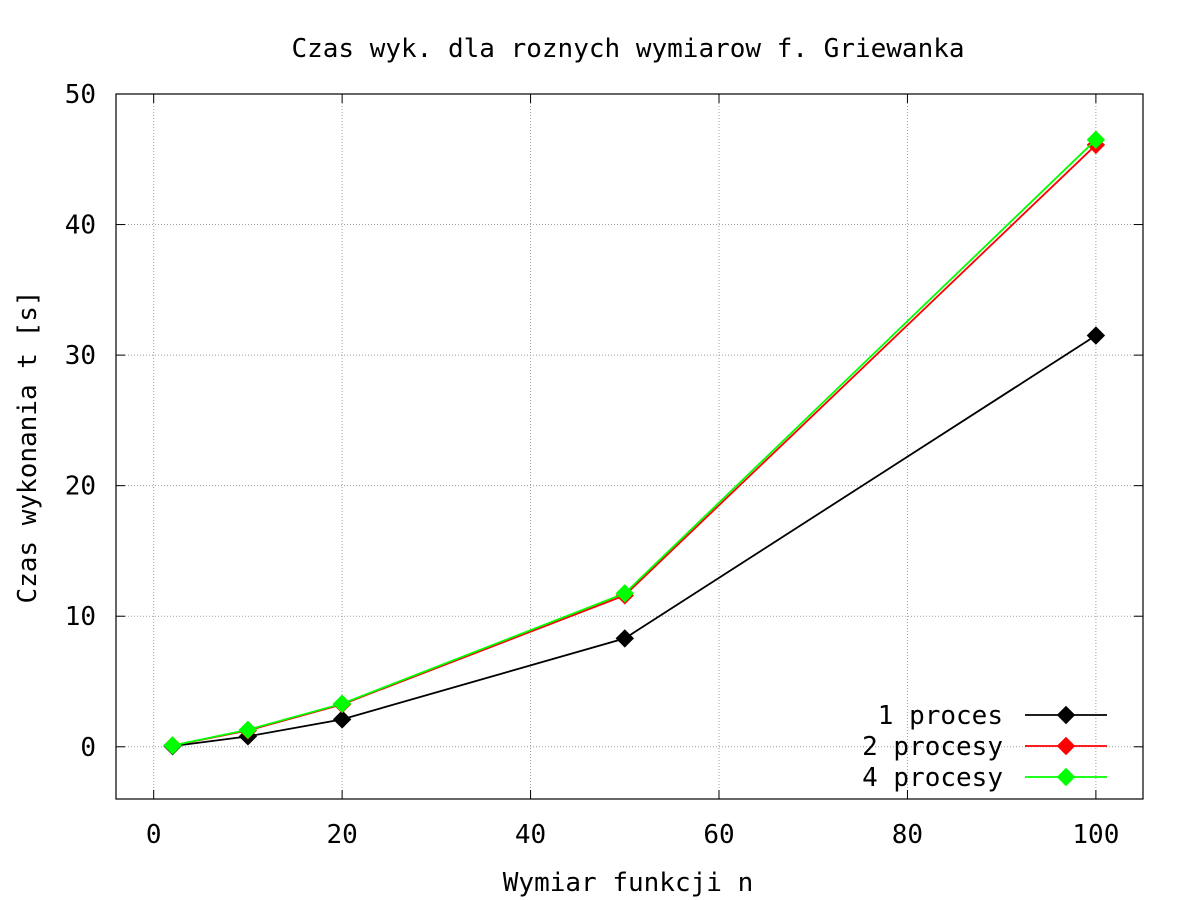 The image size is (1200, 900). I want to click on legend-label: 4 procesy, so click(932, 778).